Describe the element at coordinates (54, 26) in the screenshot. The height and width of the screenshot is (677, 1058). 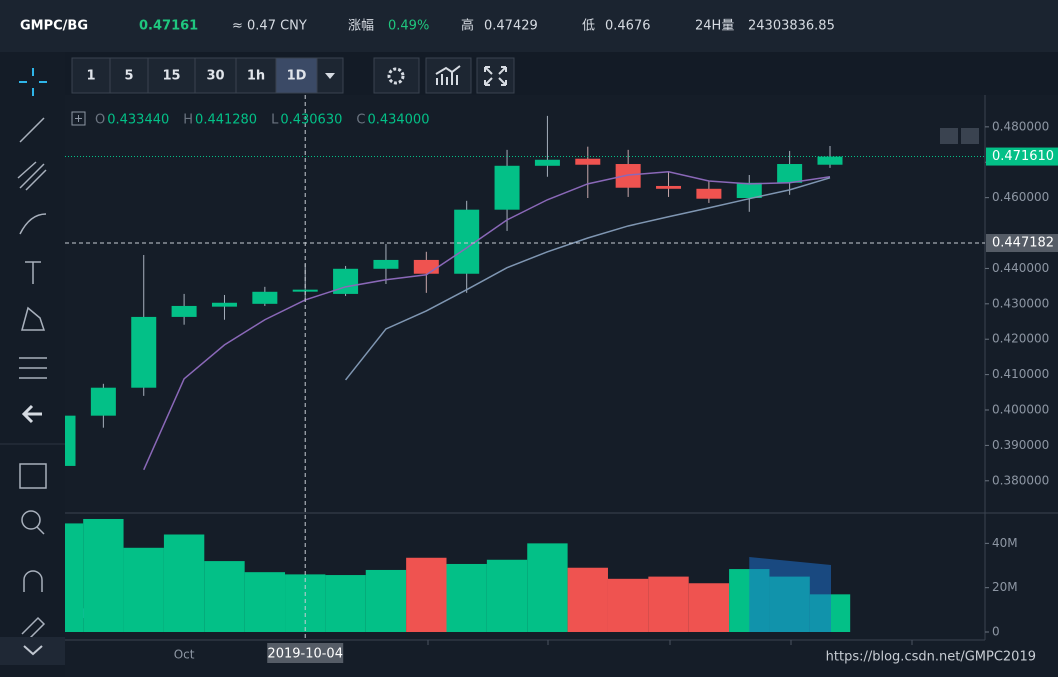
I see `header-pair: GMPC/BG` at that location.